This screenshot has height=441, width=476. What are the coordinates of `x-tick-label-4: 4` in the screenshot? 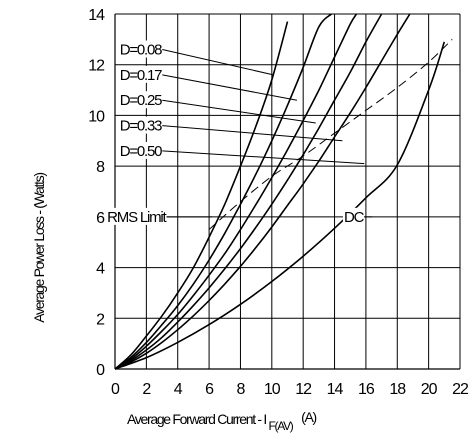 It's located at (178, 389).